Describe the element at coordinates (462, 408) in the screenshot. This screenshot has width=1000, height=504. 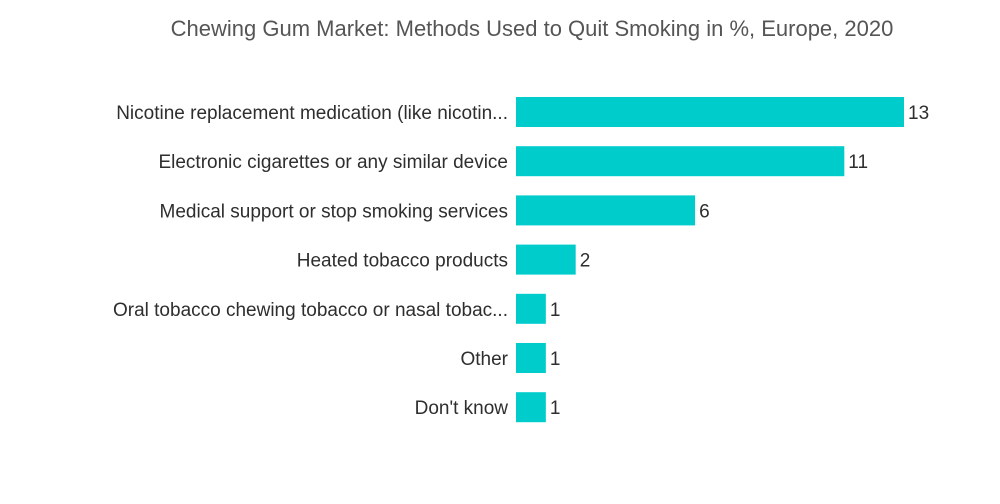
I see `category-label: Don't know` at that location.